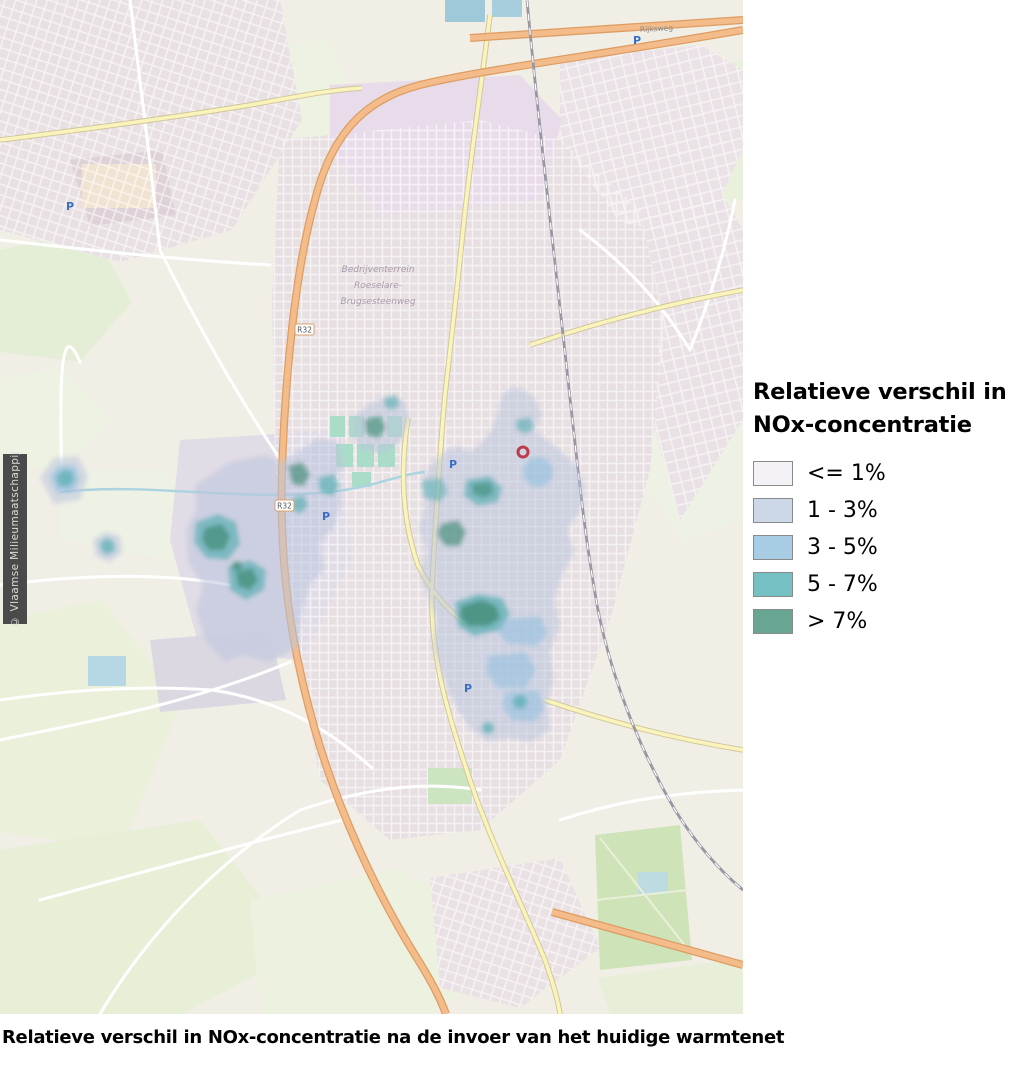 The height and width of the screenshot is (1080, 1014). I want to click on legend-swatch-le1, so click(773, 473).